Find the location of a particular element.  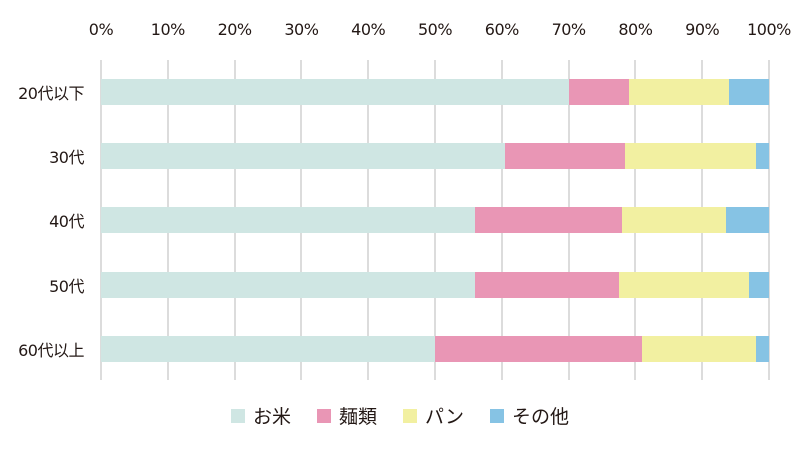

x-tick-label: 0% is located at coordinates (101, 29).